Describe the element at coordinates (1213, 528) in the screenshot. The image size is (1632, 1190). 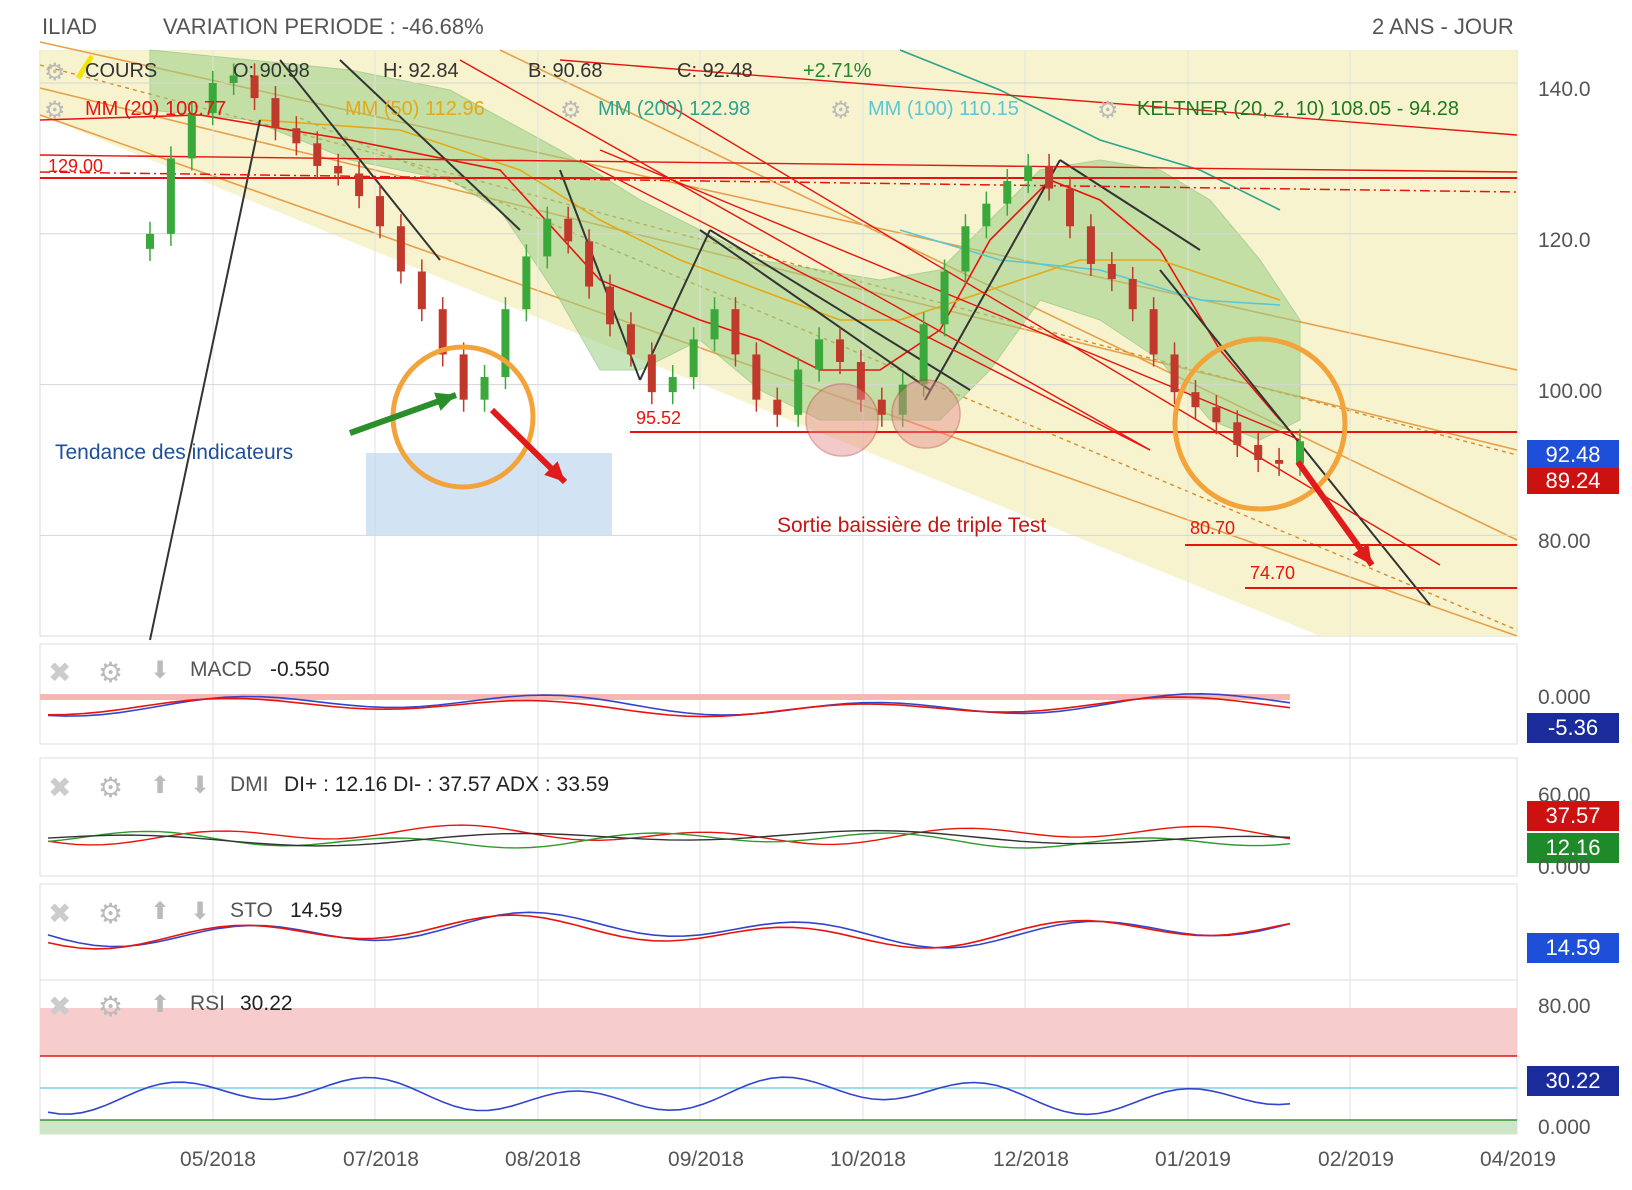
I see `level-8070-label: 80.70` at that location.